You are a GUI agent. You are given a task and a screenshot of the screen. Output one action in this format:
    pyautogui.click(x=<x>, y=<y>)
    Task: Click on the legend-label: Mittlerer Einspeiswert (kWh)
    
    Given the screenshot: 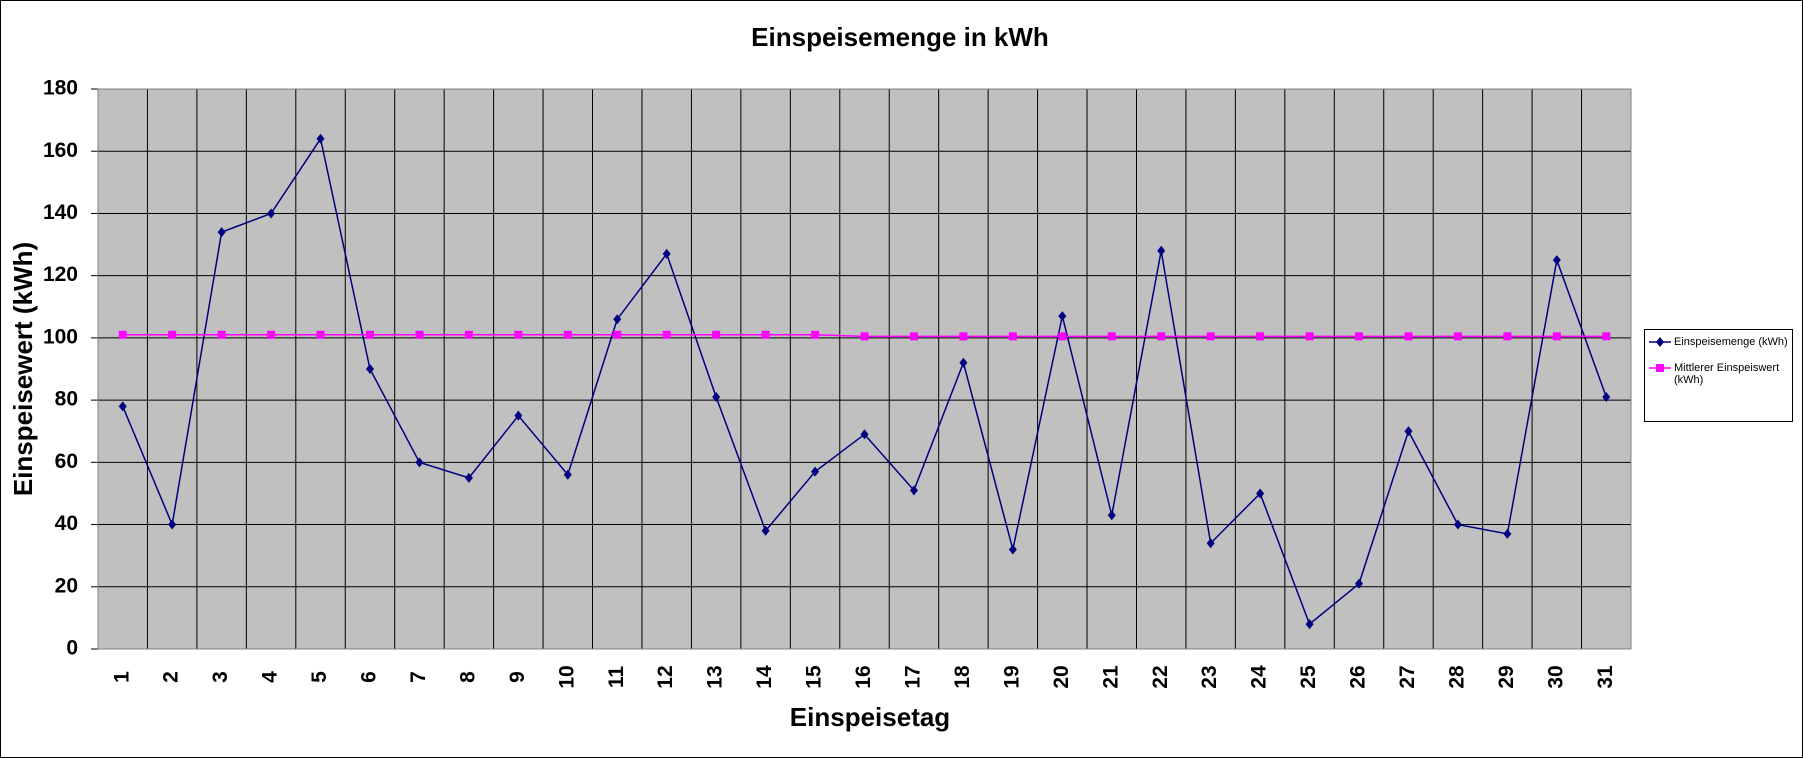 What is the action you would take?
    pyautogui.click(x=1727, y=374)
    